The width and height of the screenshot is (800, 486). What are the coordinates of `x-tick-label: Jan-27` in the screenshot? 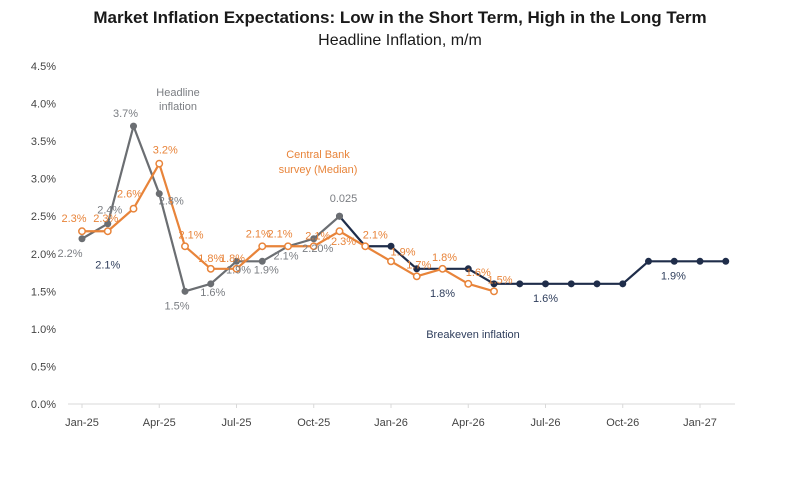 It's located at (700, 423).